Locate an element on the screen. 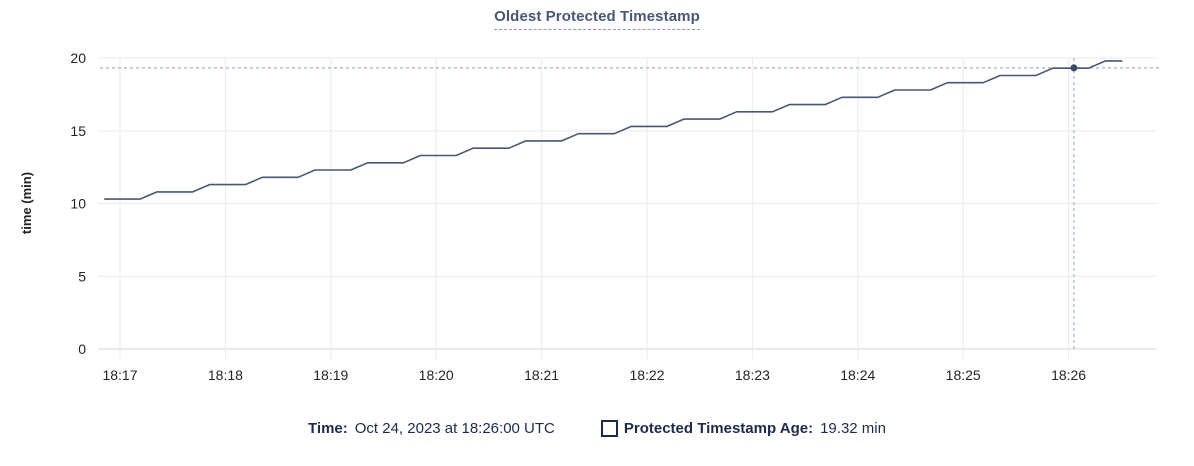  x-tick-label: 18:21 is located at coordinates (541, 375).